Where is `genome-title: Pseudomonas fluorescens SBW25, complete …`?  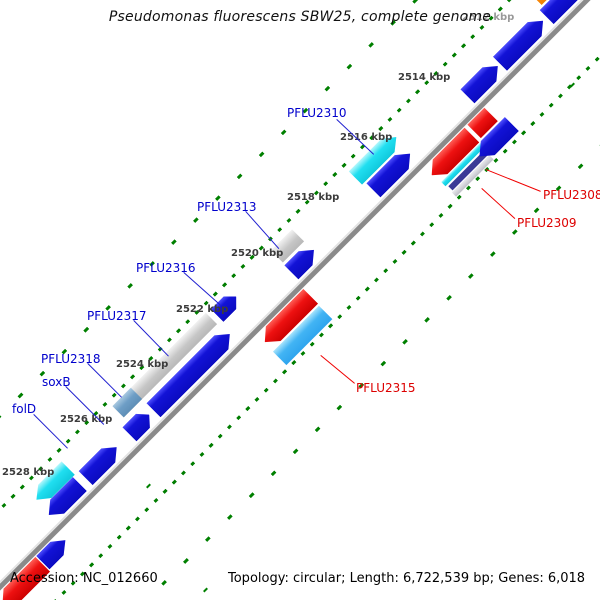
genome-title: Pseudomonas fluorescens SBW25, complete … is located at coordinates (300, 17).